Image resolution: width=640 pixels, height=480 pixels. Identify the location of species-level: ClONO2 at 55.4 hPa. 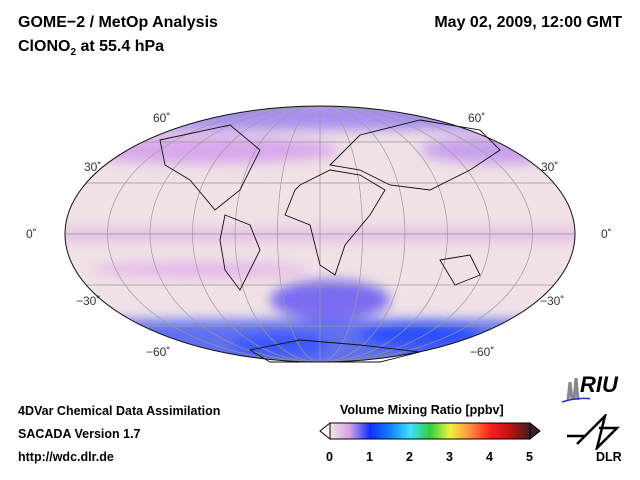
(91, 48).